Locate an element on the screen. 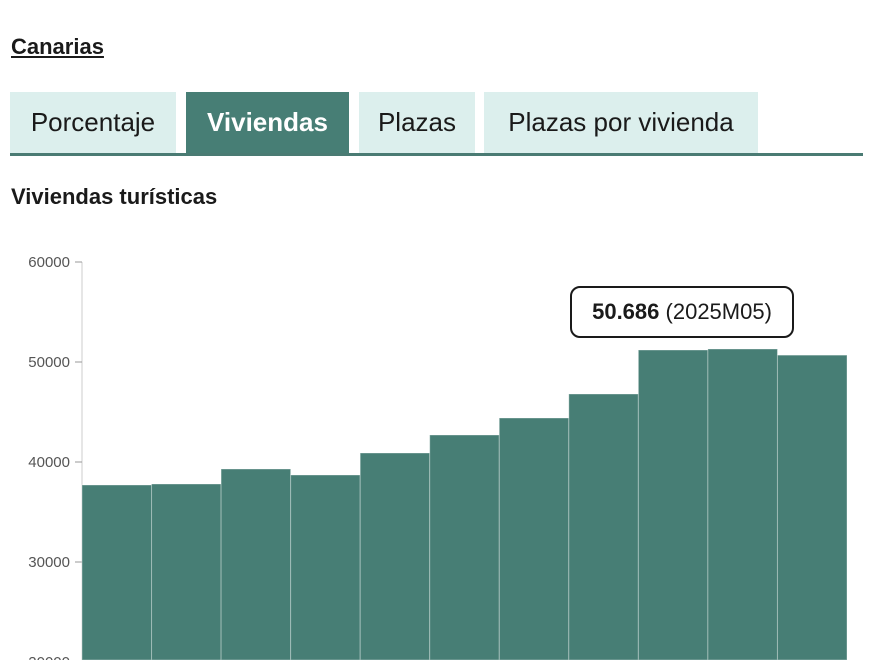 The width and height of the screenshot is (880, 660). bar-tooltip: 50.686 (2025M05) is located at coordinates (682, 312).